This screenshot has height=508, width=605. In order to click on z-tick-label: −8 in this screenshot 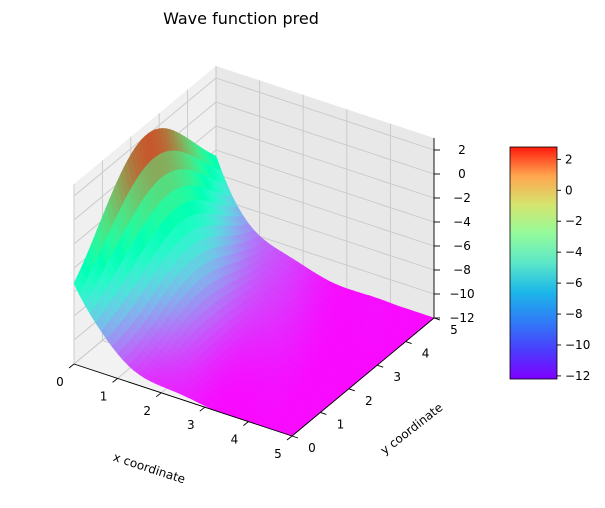, I will do `click(462, 270)`.